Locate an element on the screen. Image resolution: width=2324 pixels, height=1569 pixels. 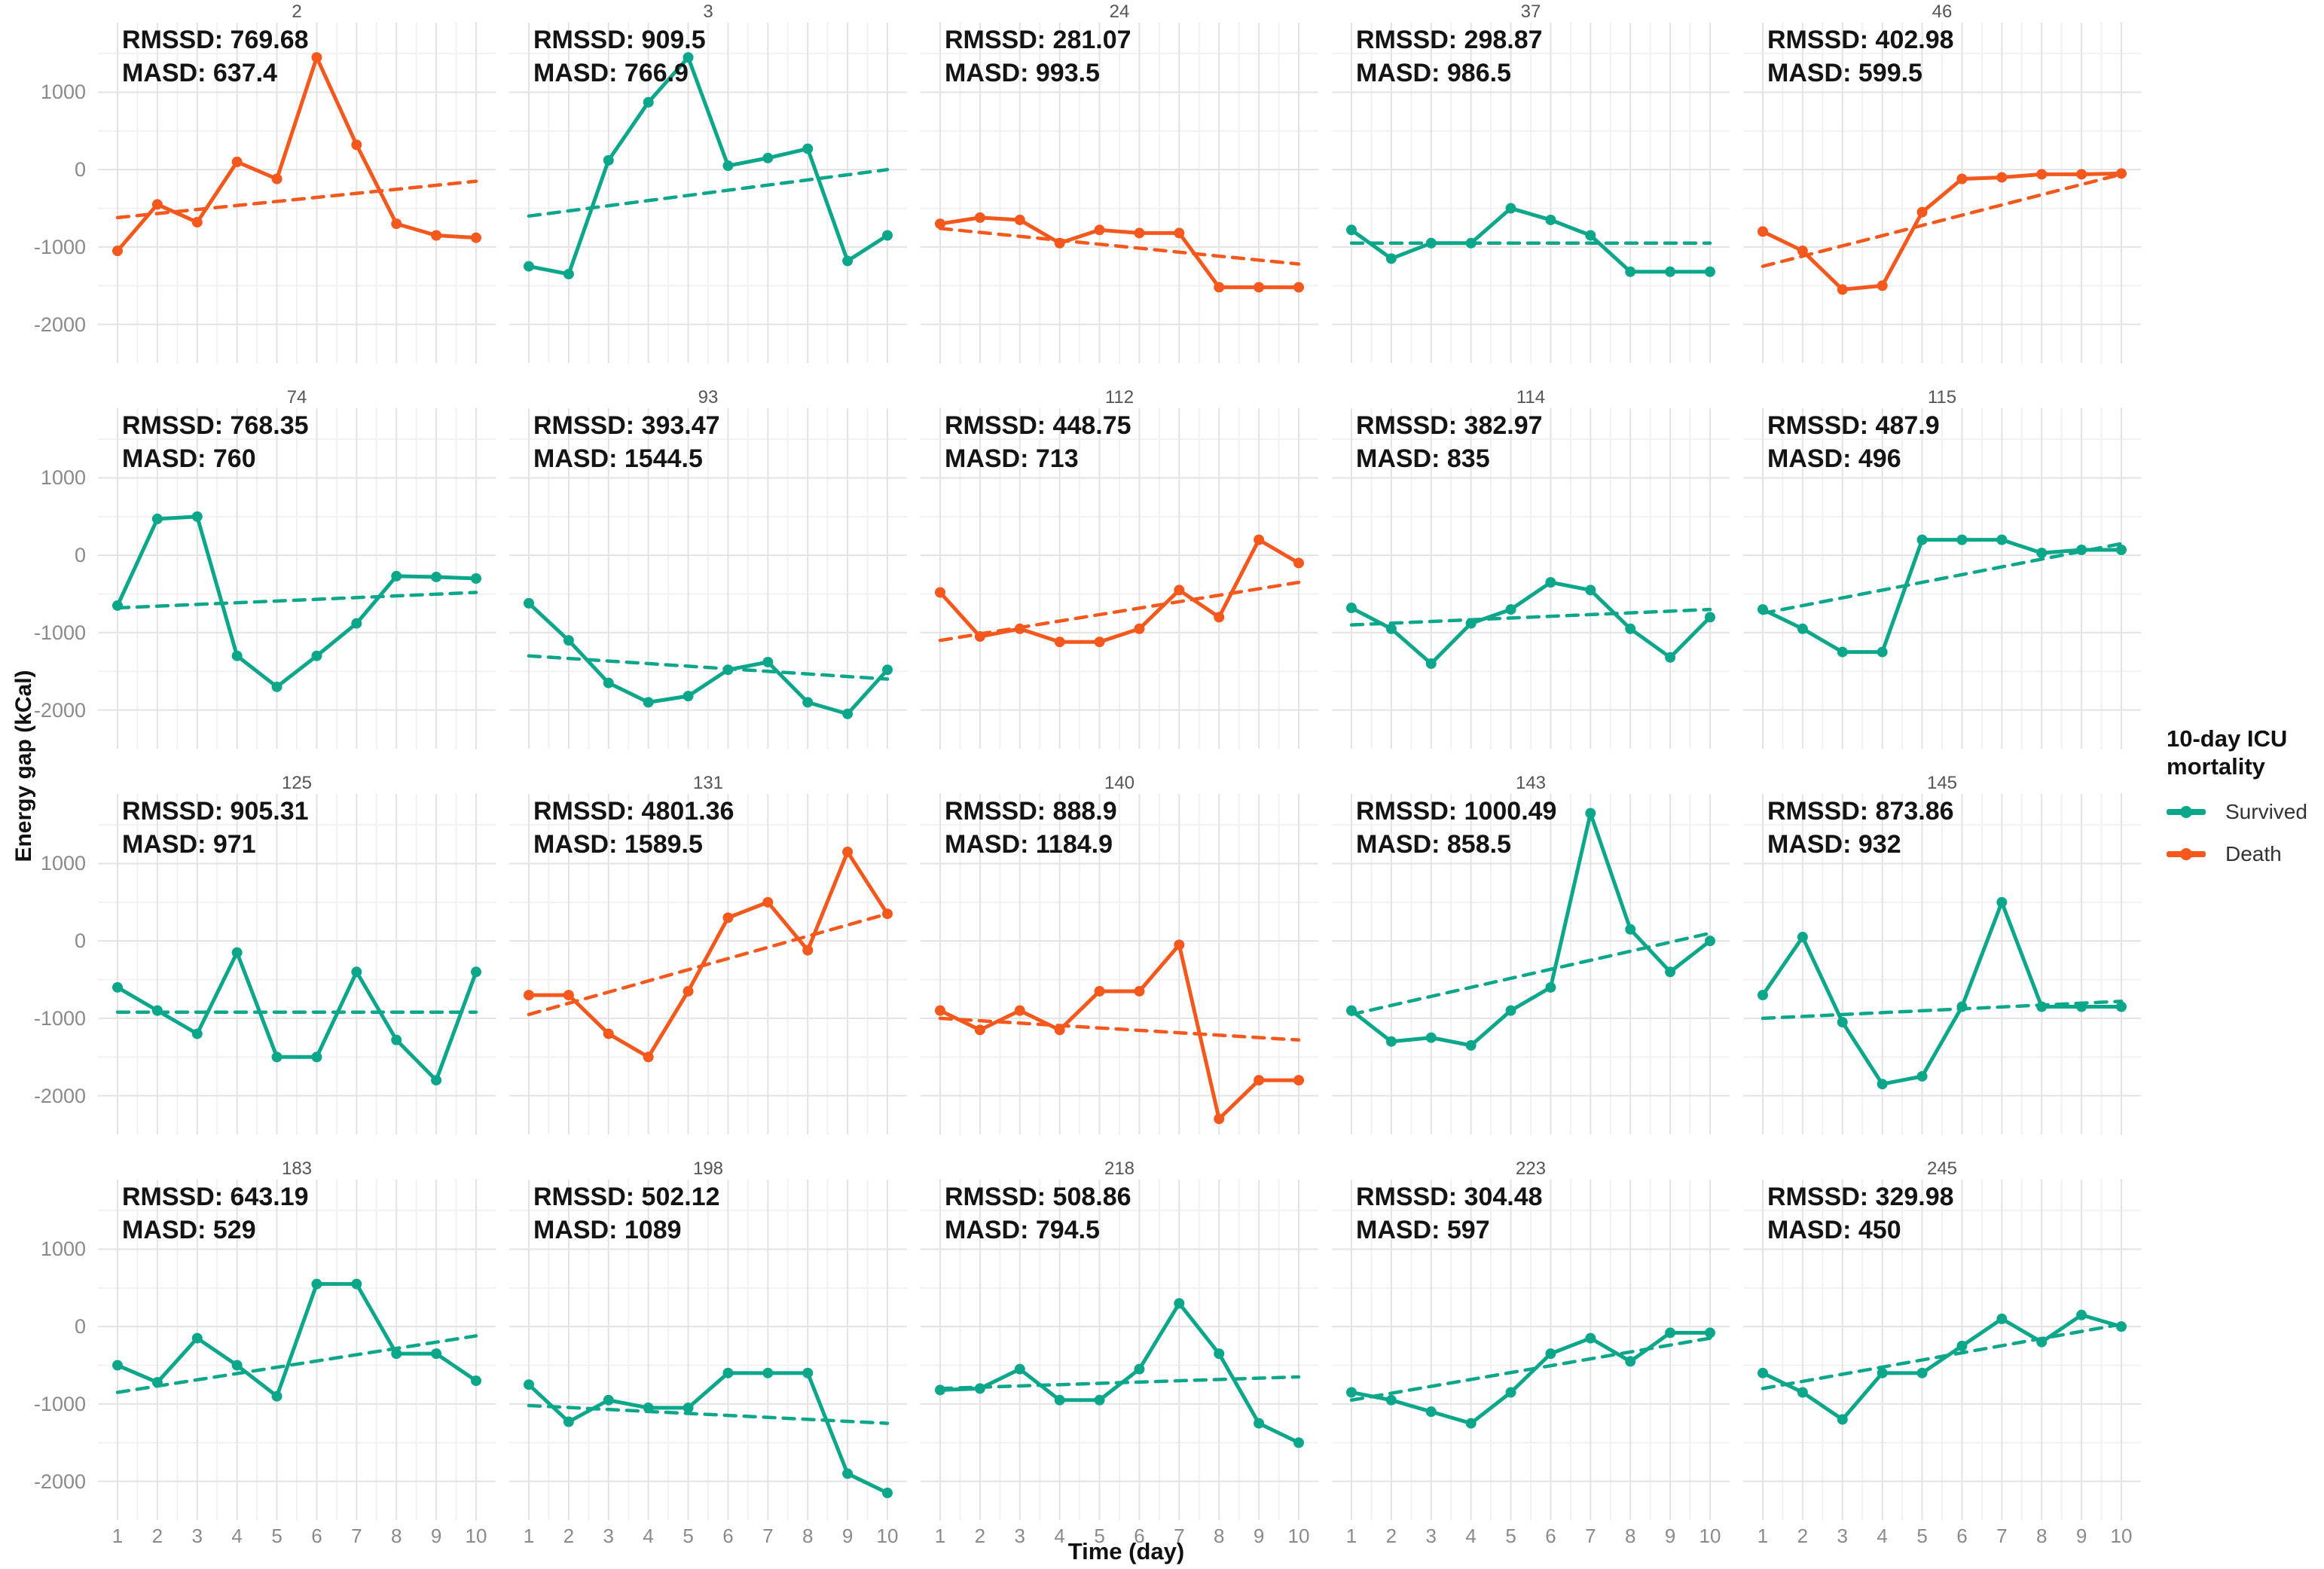
facet-panel: RMSSD: 909.5 MASD: 766.9 is located at coordinates (708, 193).